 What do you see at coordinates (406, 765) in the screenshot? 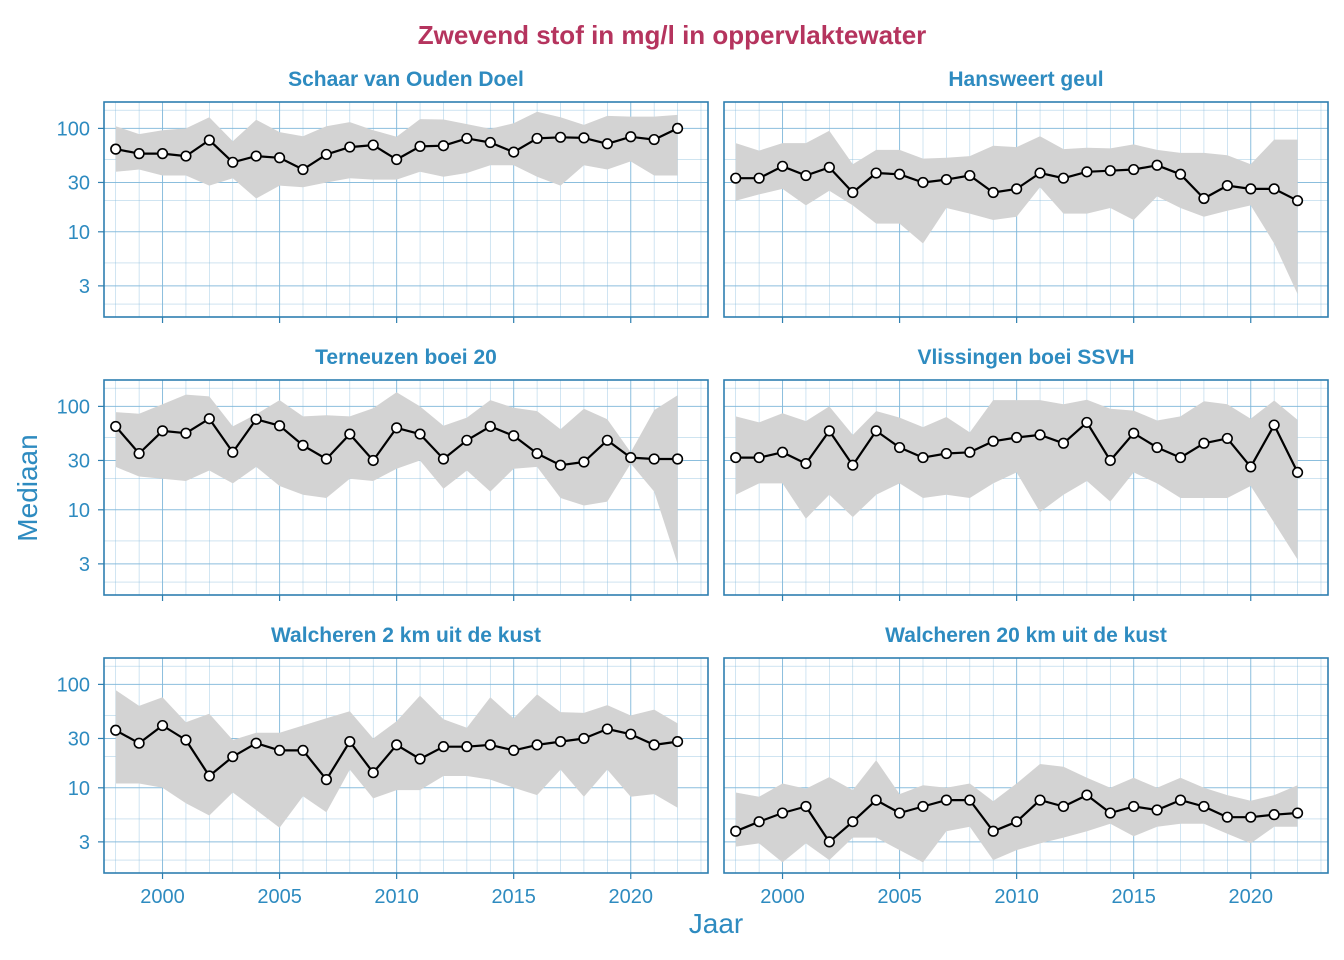
I see `panel-5-border` at bounding box center [406, 765].